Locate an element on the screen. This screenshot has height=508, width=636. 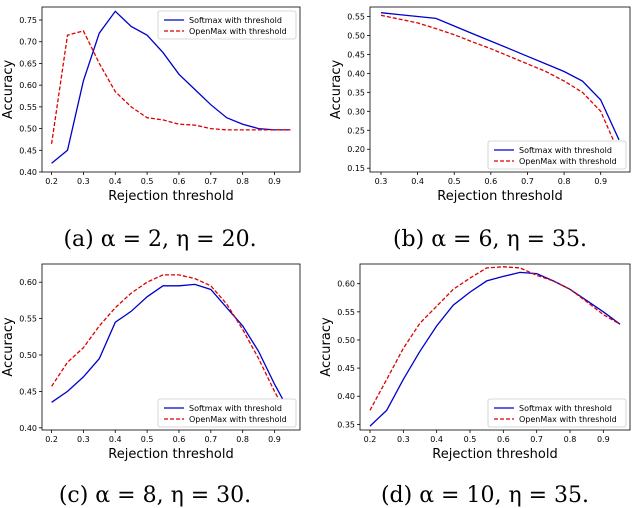
y-tick-label: 0.25 is located at coordinates (356, 130).